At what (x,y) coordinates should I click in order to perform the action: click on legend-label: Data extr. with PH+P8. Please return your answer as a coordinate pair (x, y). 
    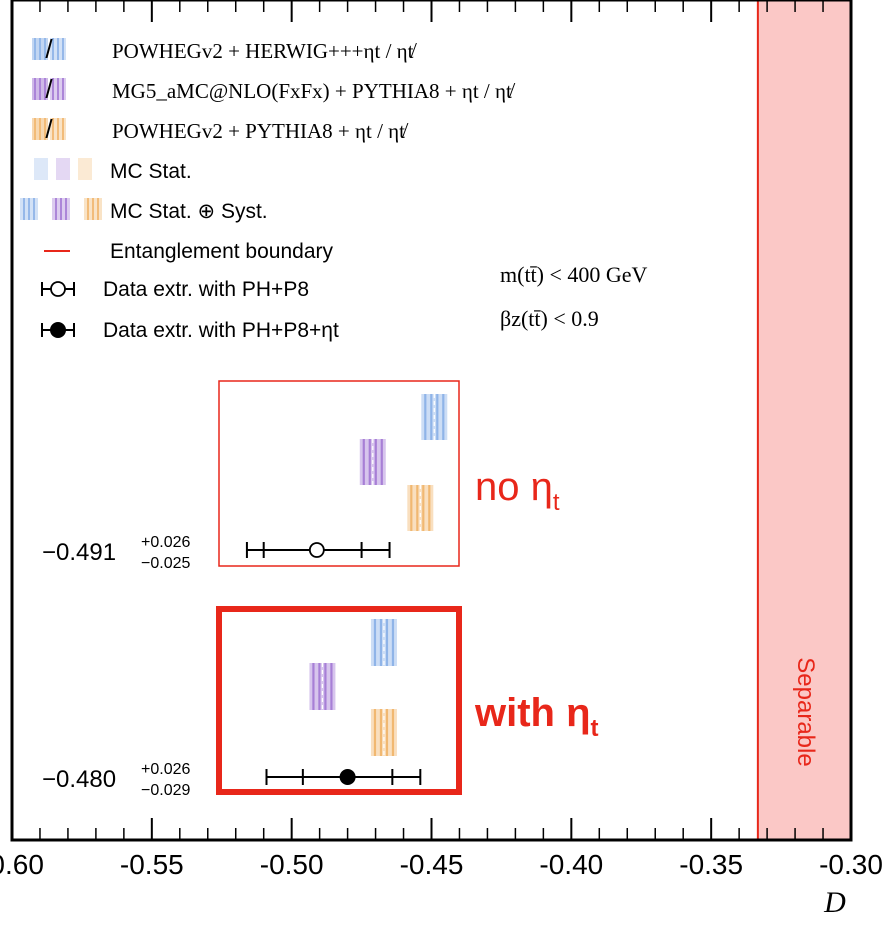
    Looking at the image, I should click on (206, 289).